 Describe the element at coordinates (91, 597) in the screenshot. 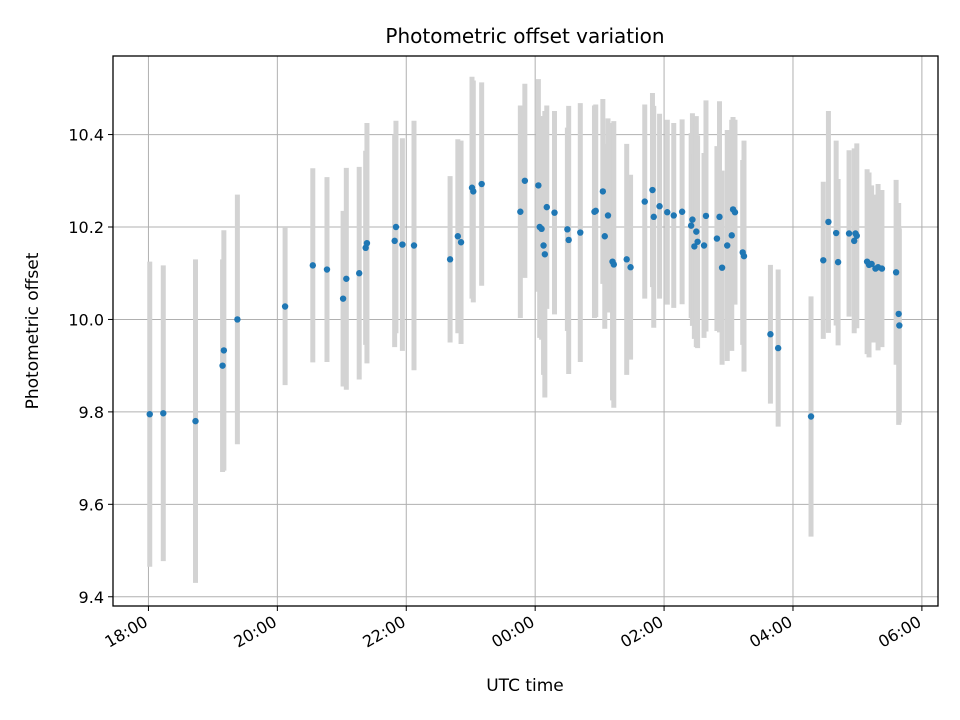

I see `y-tick-label: 9.4` at that location.